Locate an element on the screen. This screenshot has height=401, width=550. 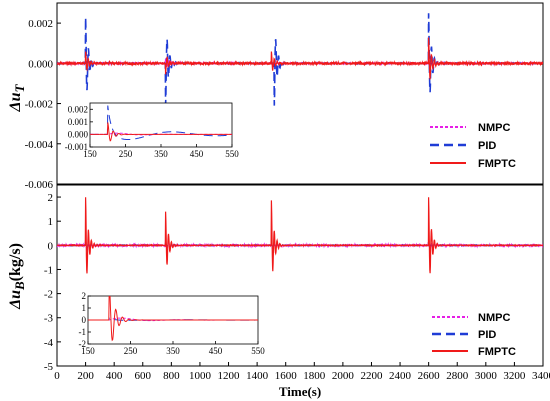
x-tick-label: 1200 is located at coordinates (229, 376).